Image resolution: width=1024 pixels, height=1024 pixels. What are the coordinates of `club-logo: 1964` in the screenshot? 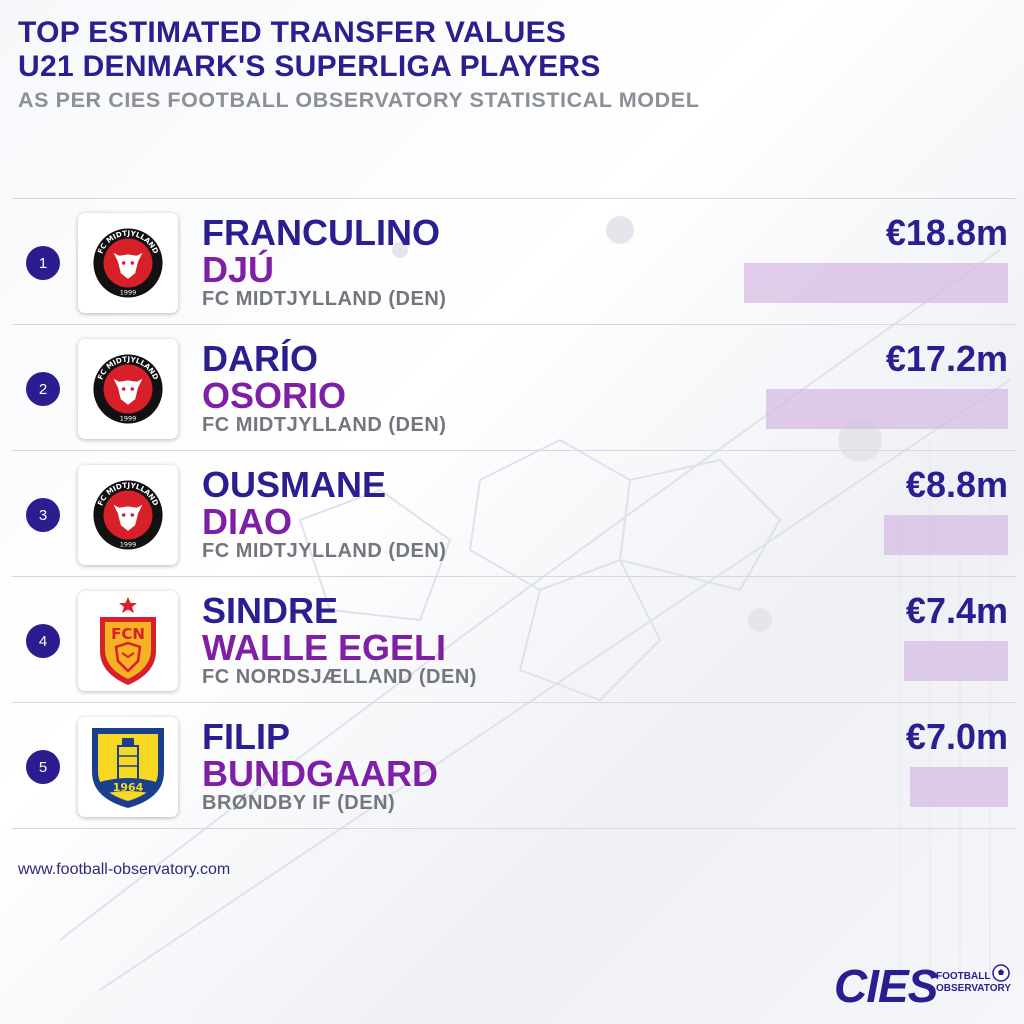 It's located at (128, 767).